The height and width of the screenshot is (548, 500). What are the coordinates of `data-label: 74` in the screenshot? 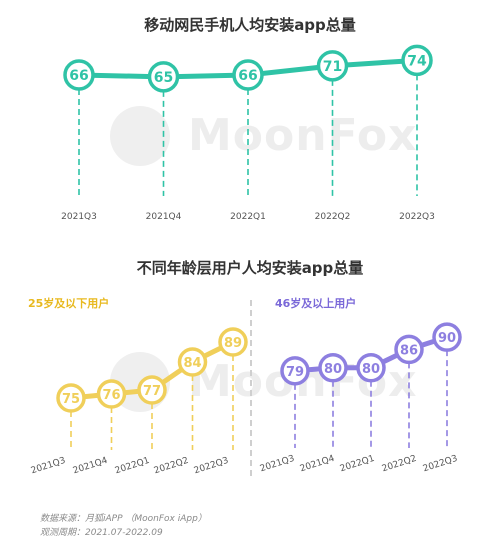 It's located at (417, 61).